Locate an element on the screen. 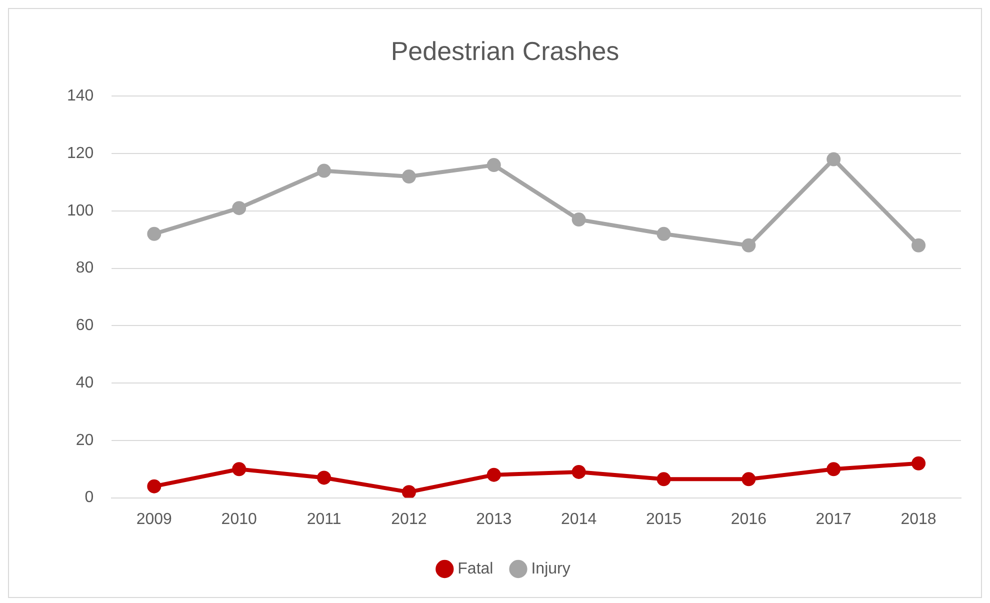 Image resolution: width=990 pixels, height=603 pixels. x-tick-label: 2012 is located at coordinates (409, 519).